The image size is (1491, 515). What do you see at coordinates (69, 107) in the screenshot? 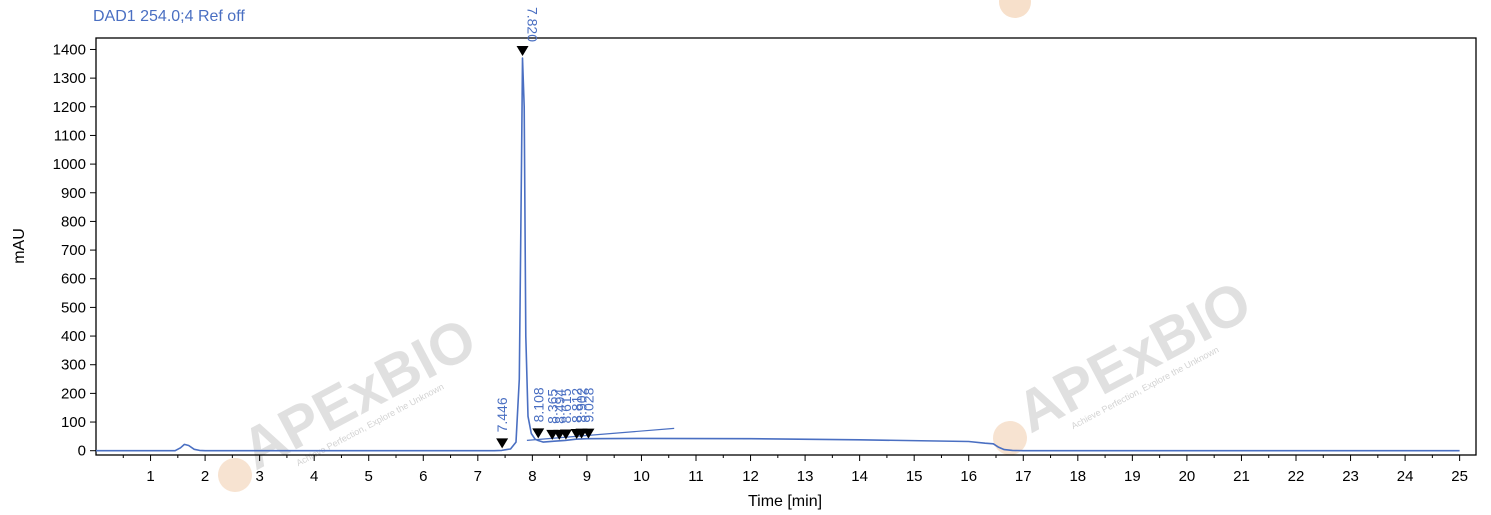
I see `y-tick-label: 1200` at bounding box center [69, 107].